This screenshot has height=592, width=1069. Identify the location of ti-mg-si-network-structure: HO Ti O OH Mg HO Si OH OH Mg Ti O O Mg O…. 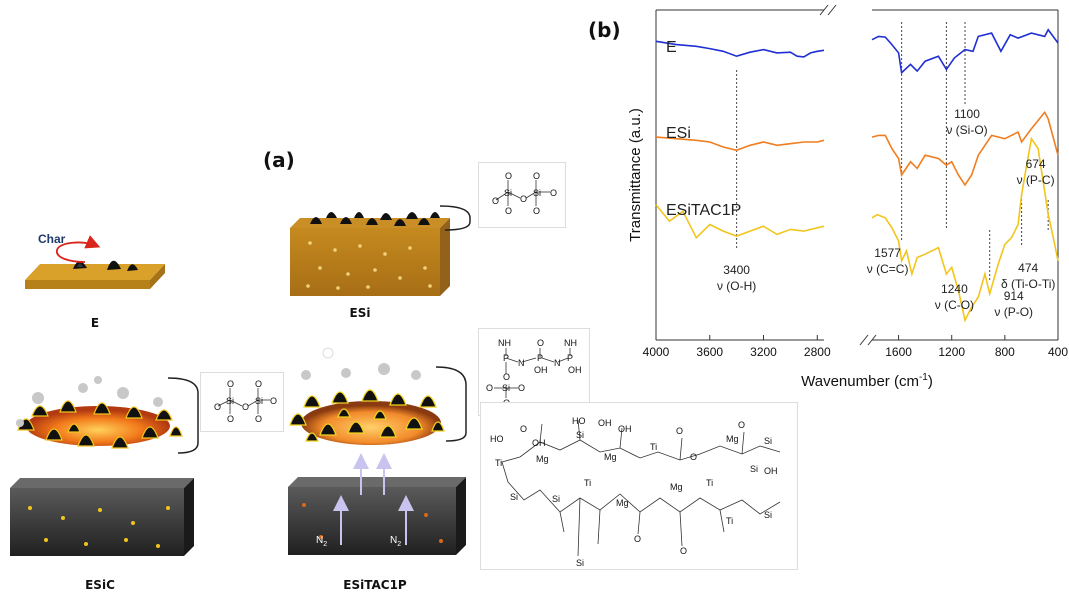
(639, 486).